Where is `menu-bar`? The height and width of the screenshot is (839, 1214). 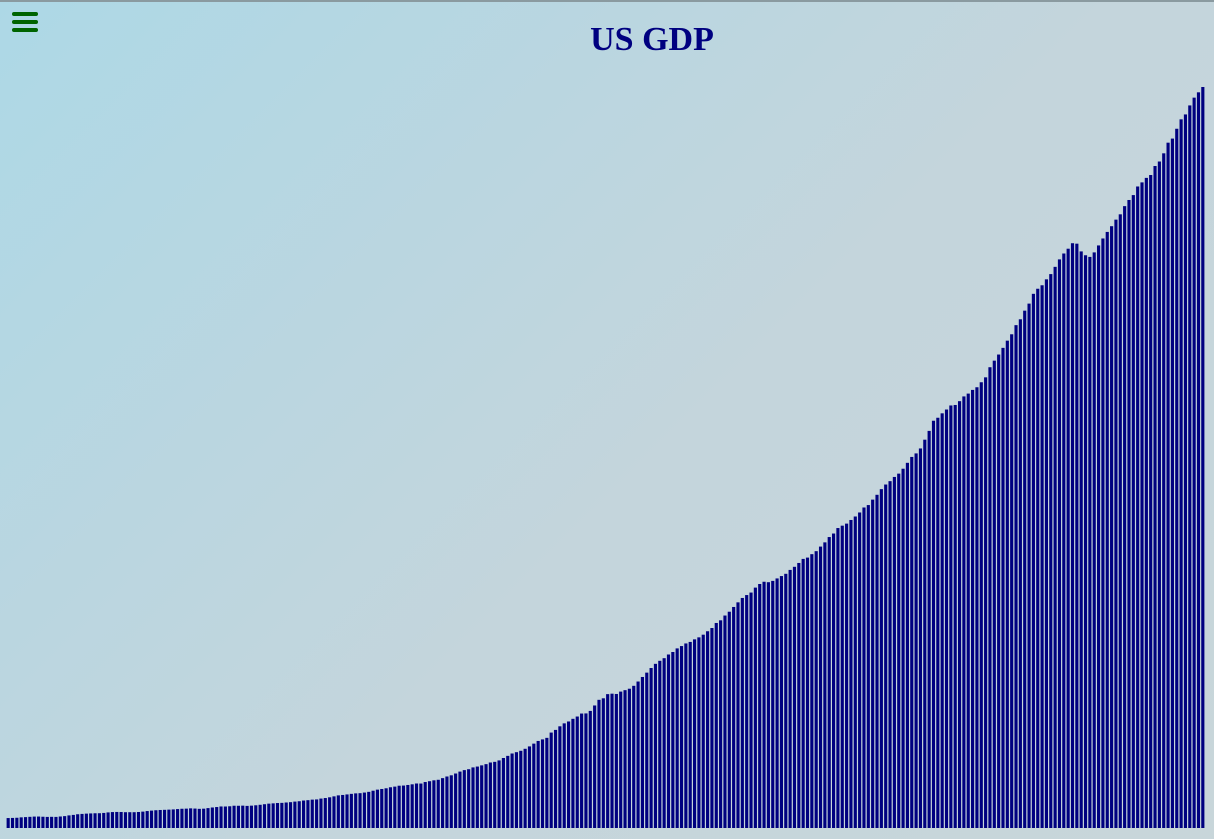 menu-bar is located at coordinates (25, 14).